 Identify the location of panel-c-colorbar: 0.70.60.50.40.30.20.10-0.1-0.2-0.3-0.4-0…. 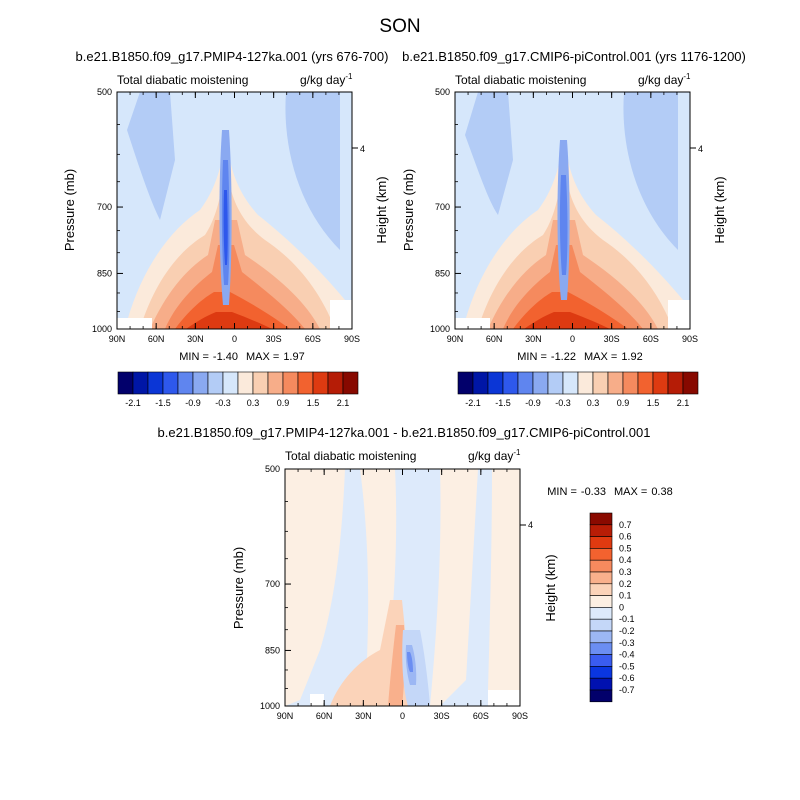
(612, 607).